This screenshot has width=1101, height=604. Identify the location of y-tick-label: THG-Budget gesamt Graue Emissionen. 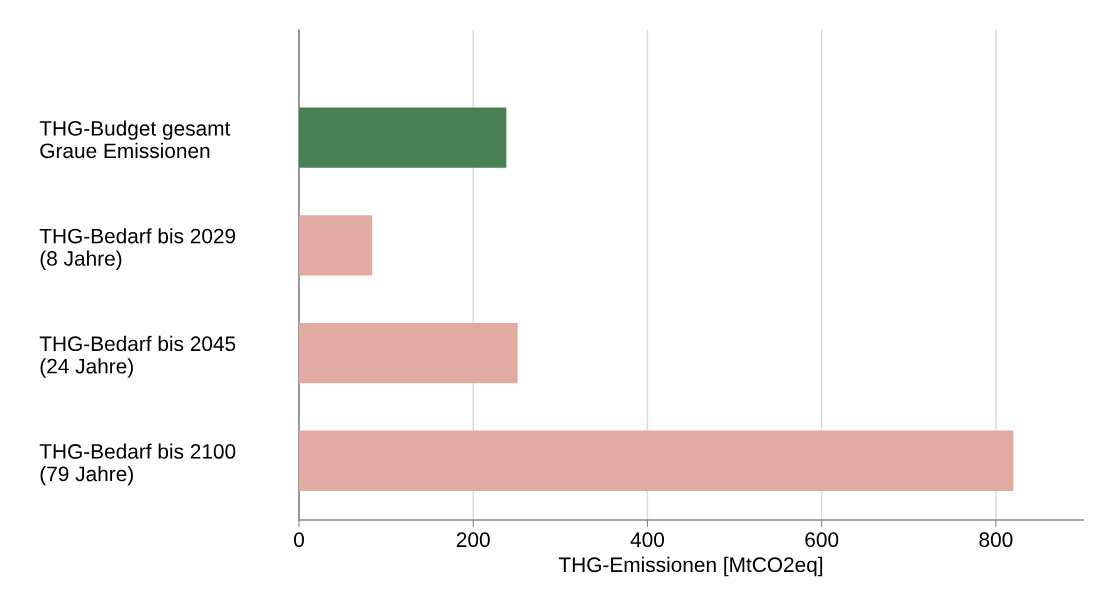
(135, 139).